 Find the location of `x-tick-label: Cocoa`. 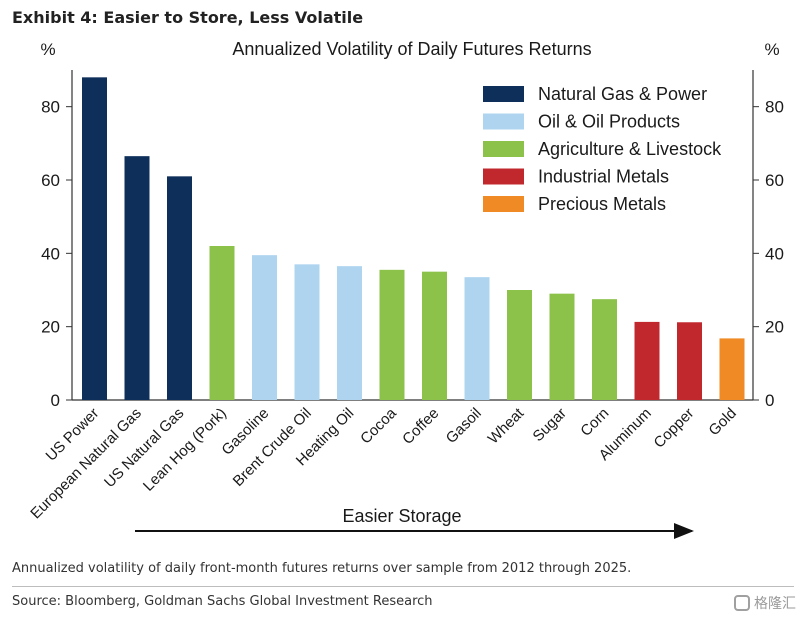

x-tick-label: Cocoa is located at coordinates (378, 425).